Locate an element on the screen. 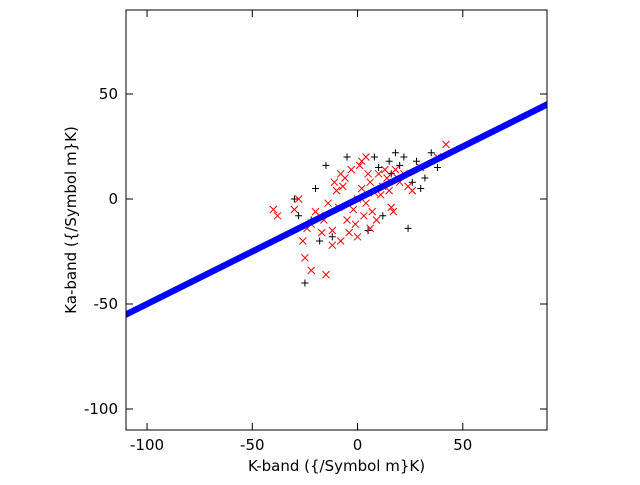  data-point-dot is located at coordinates (545, 104).